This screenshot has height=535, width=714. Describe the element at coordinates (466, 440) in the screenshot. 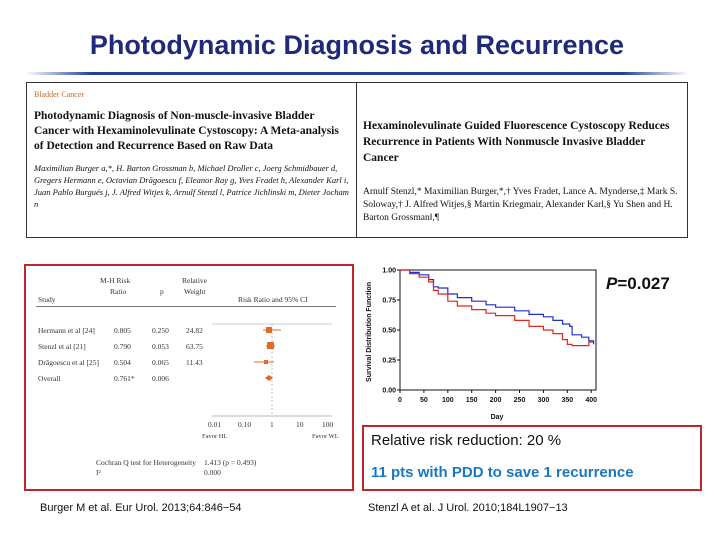

I see `relative-risk-reduction: Relative risk reduction: 20 %` at that location.